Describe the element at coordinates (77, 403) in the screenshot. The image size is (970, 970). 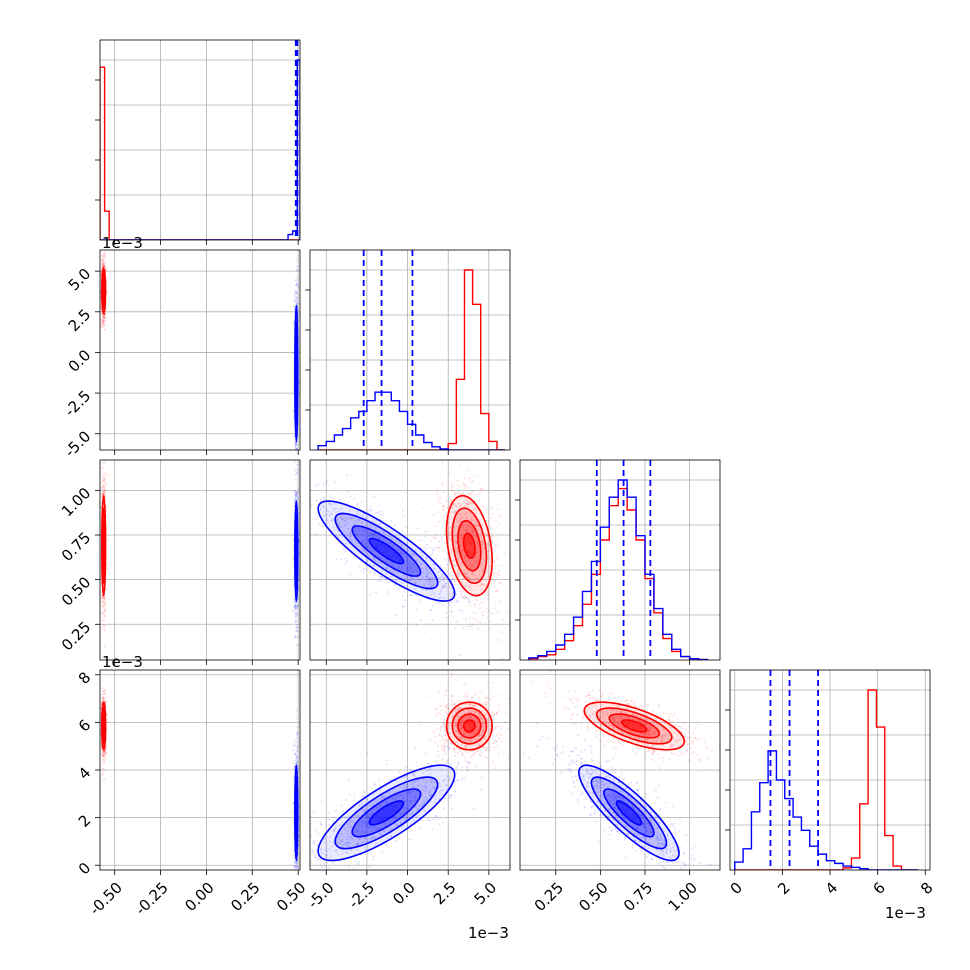
I see `y-tick-label: -2.5` at that location.